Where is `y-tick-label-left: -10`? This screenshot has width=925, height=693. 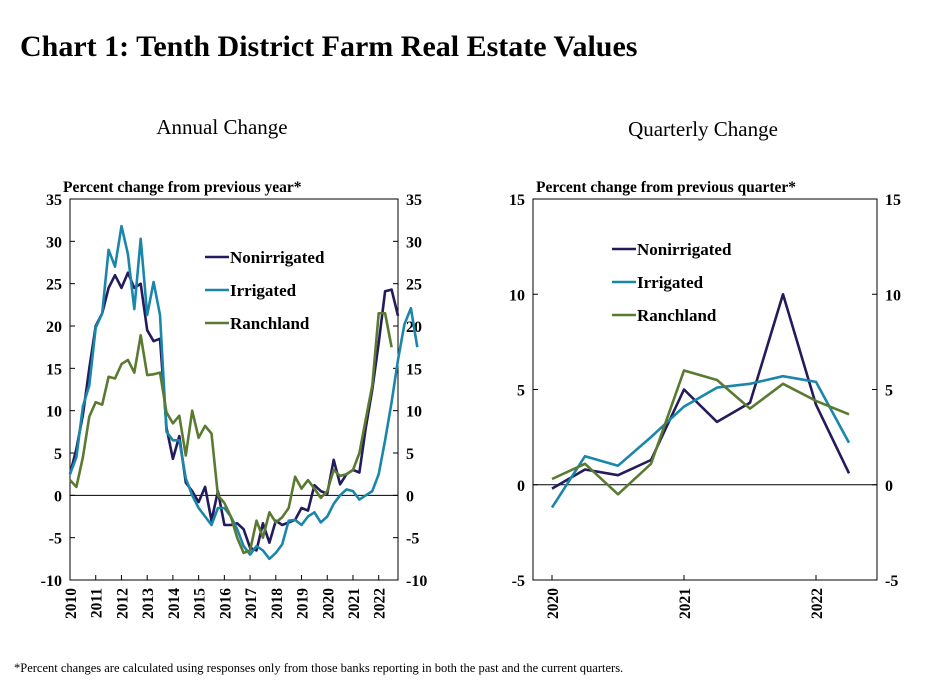
y-tick-label-left: -10 is located at coordinates (51, 581).